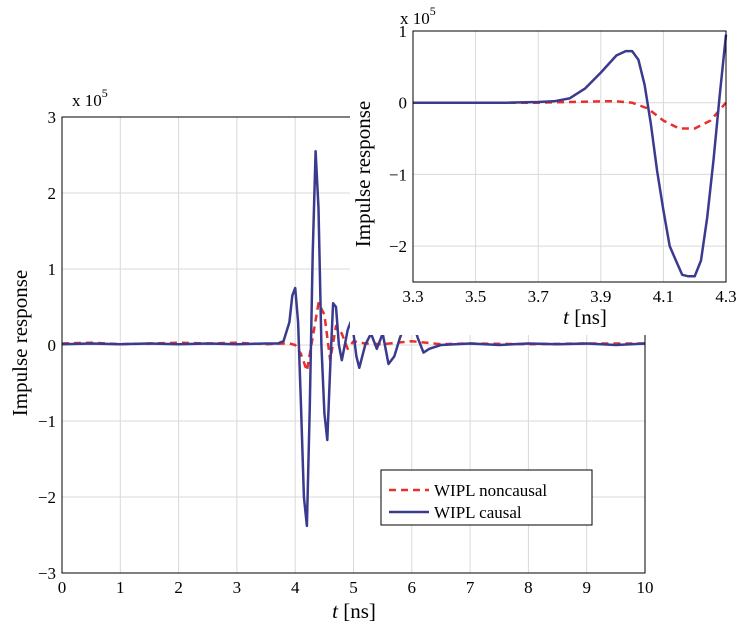 The width and height of the screenshot is (740, 631). What do you see at coordinates (47, 573) in the screenshot?
I see `main-y-tick-label: −3` at bounding box center [47, 573].